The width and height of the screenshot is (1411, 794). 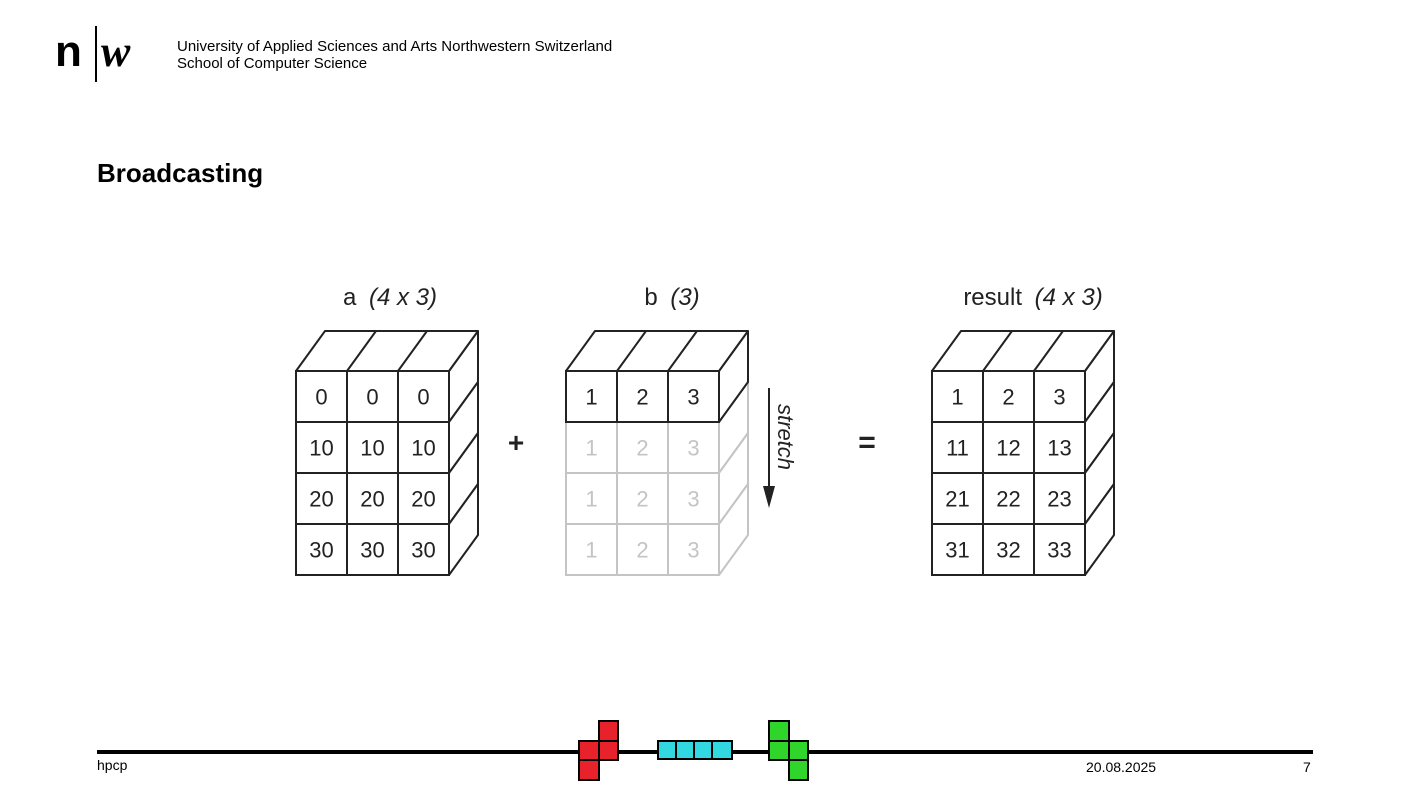 What do you see at coordinates (321, 397) in the screenshot?
I see `array-a-cell-value-0-0: 0` at bounding box center [321, 397].